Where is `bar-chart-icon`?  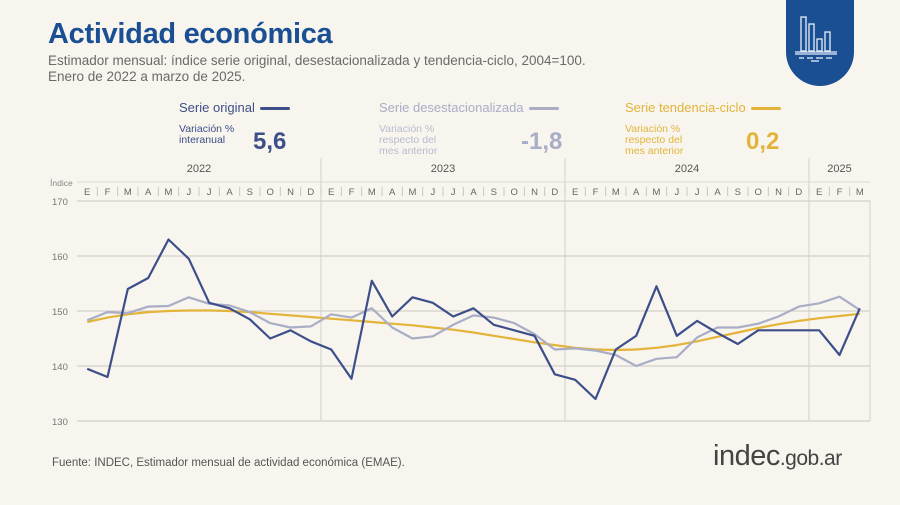
bar-chart-icon is located at coordinates (816, 39).